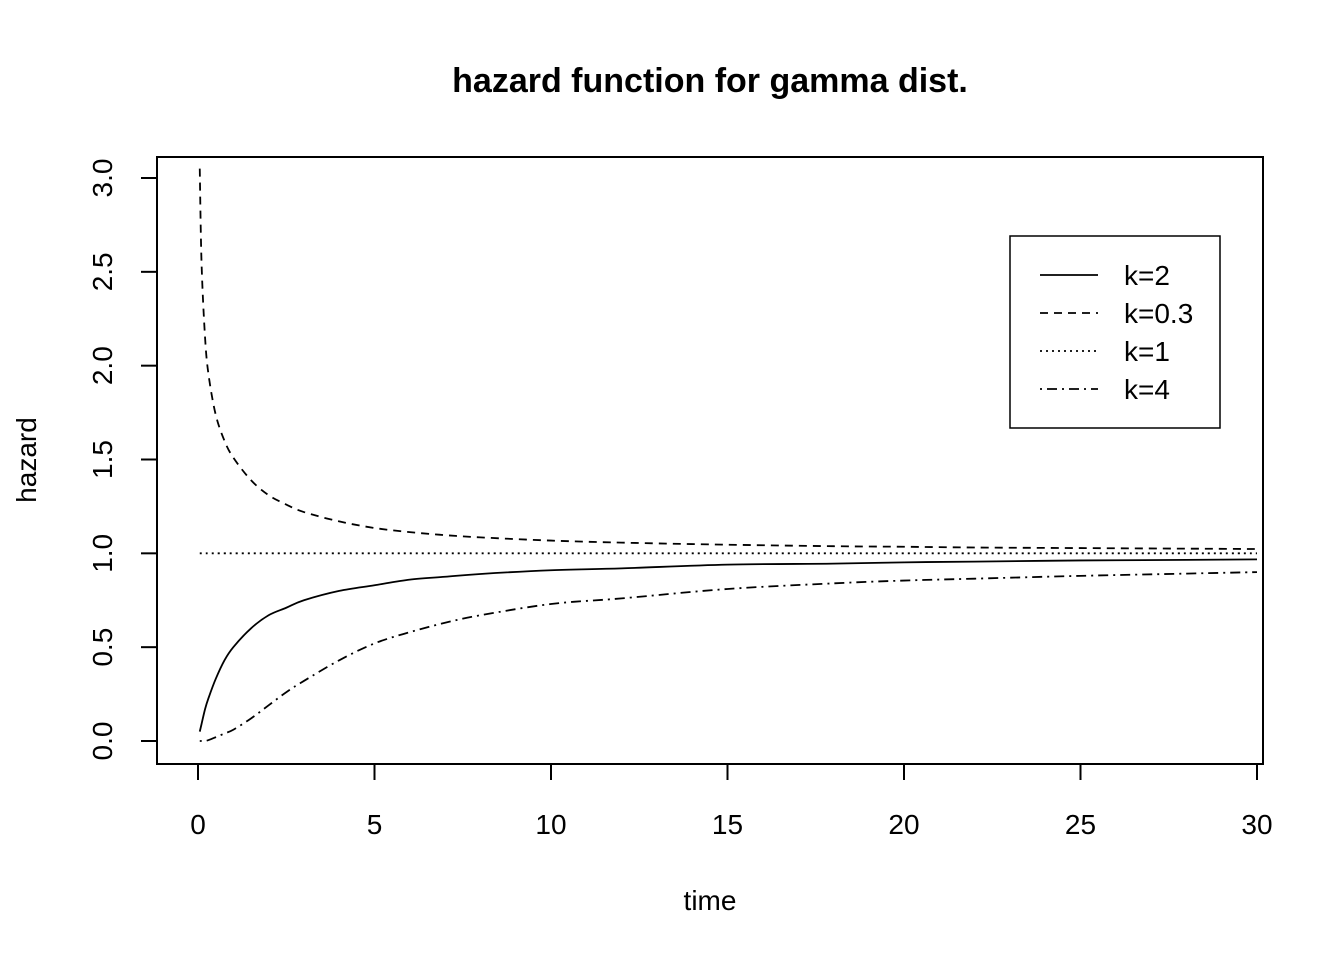 The height and width of the screenshot is (960, 1344). I want to click on y-tick-label: 2.0, so click(102, 365).